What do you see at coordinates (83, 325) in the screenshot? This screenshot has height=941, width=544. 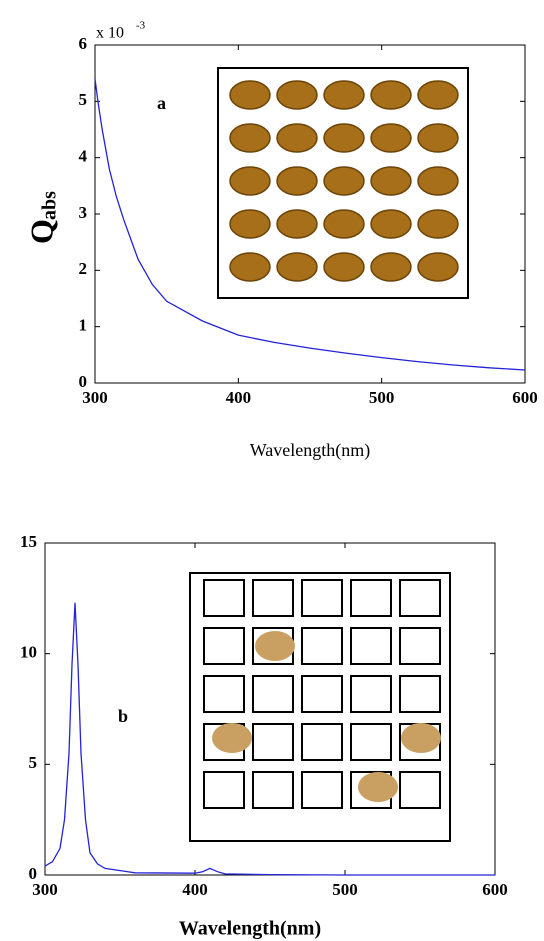 I see `y-tick-label: 1` at bounding box center [83, 325].